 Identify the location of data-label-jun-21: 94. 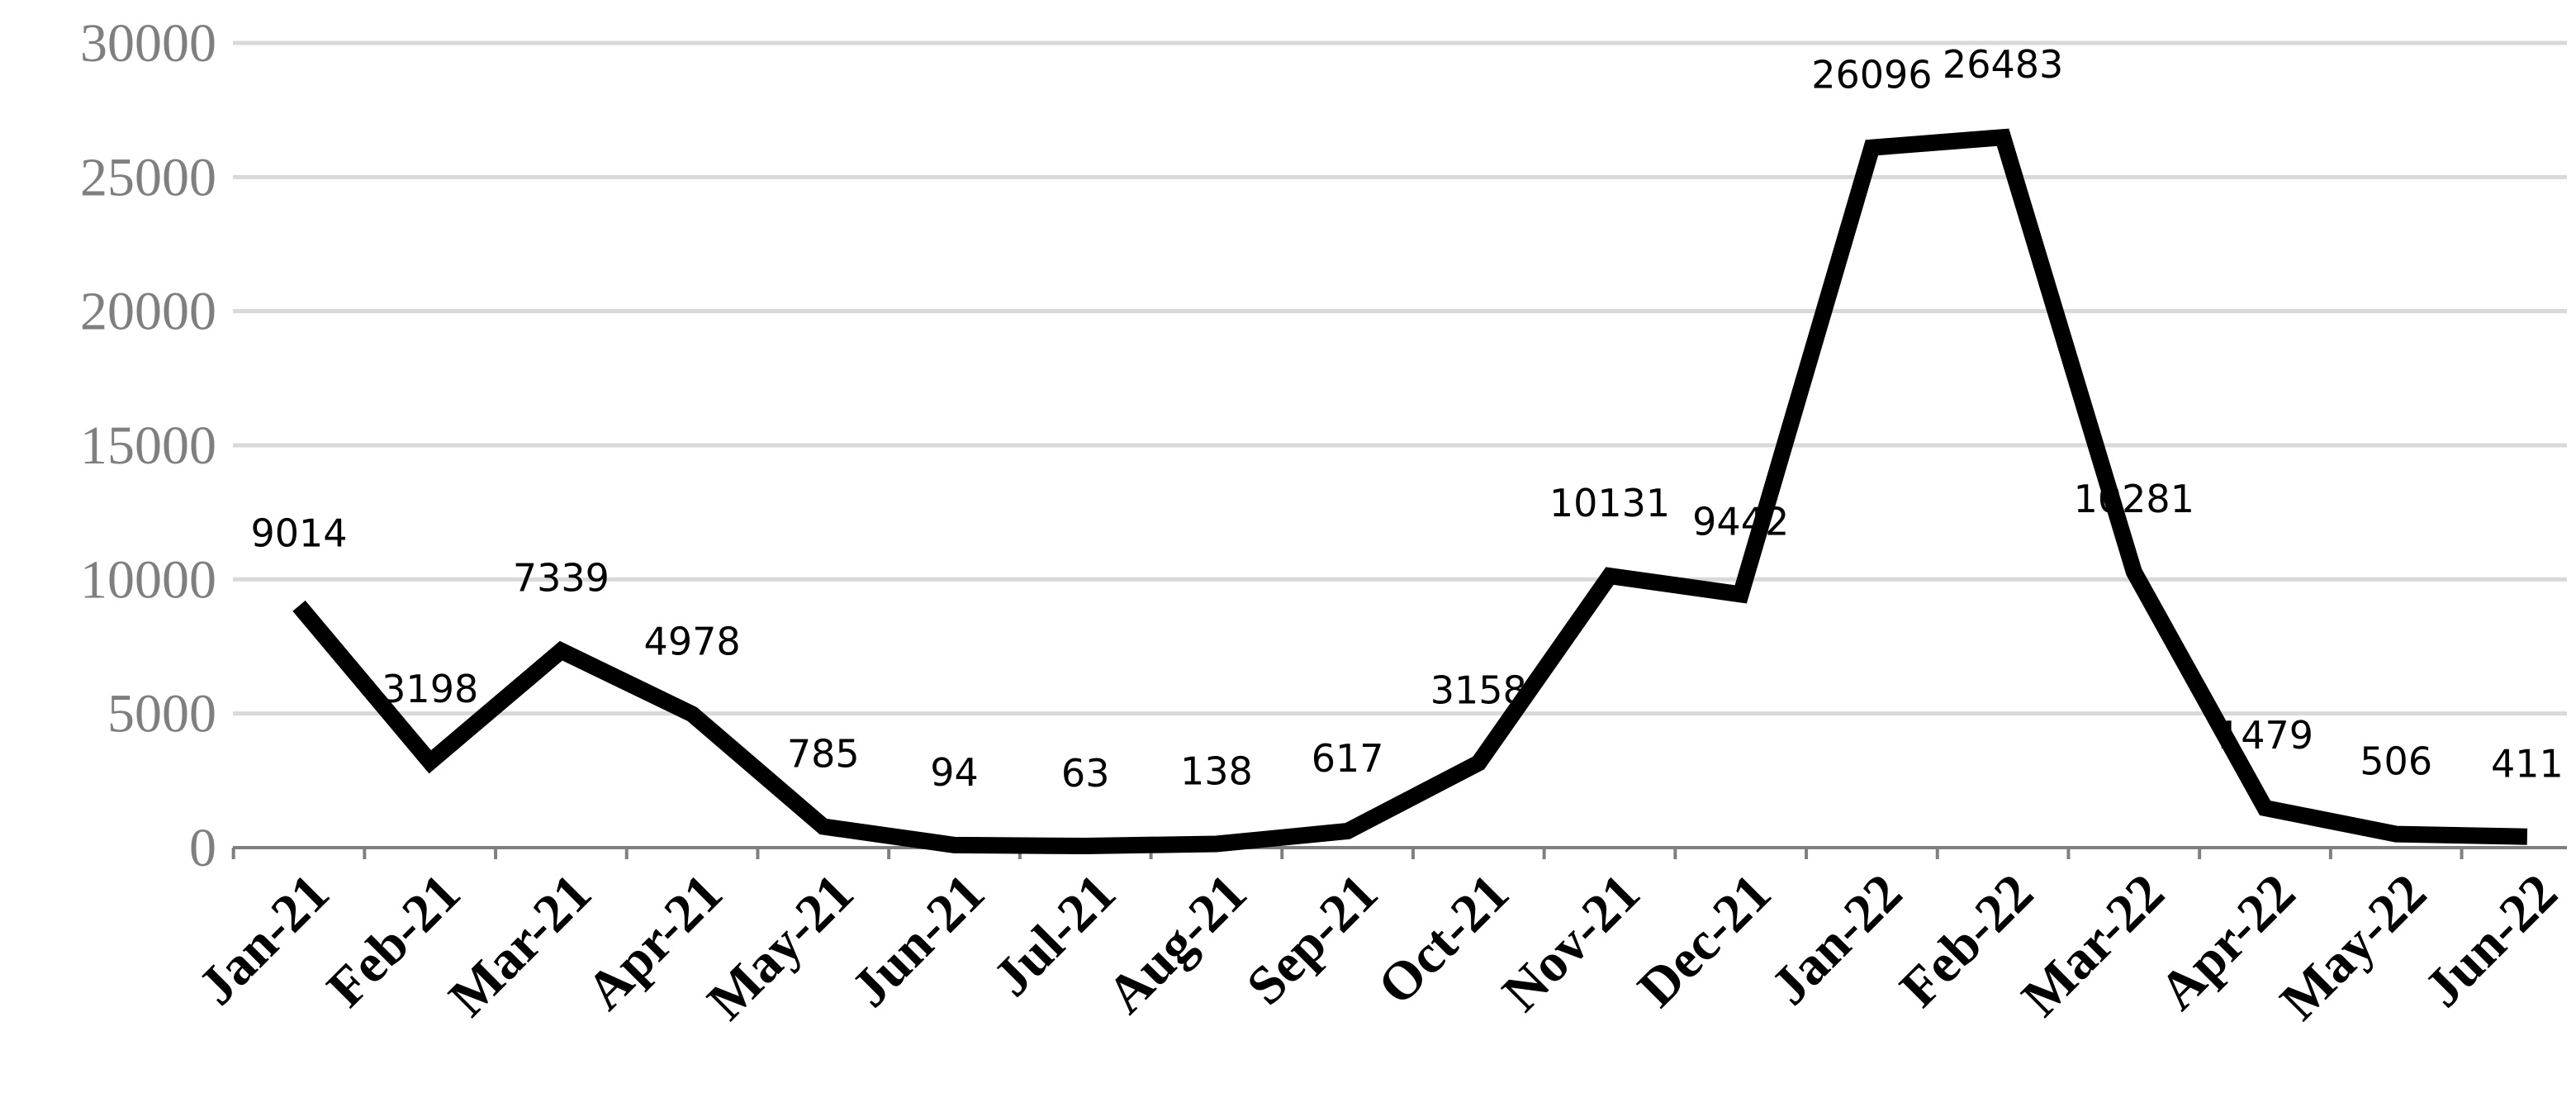
(954, 773).